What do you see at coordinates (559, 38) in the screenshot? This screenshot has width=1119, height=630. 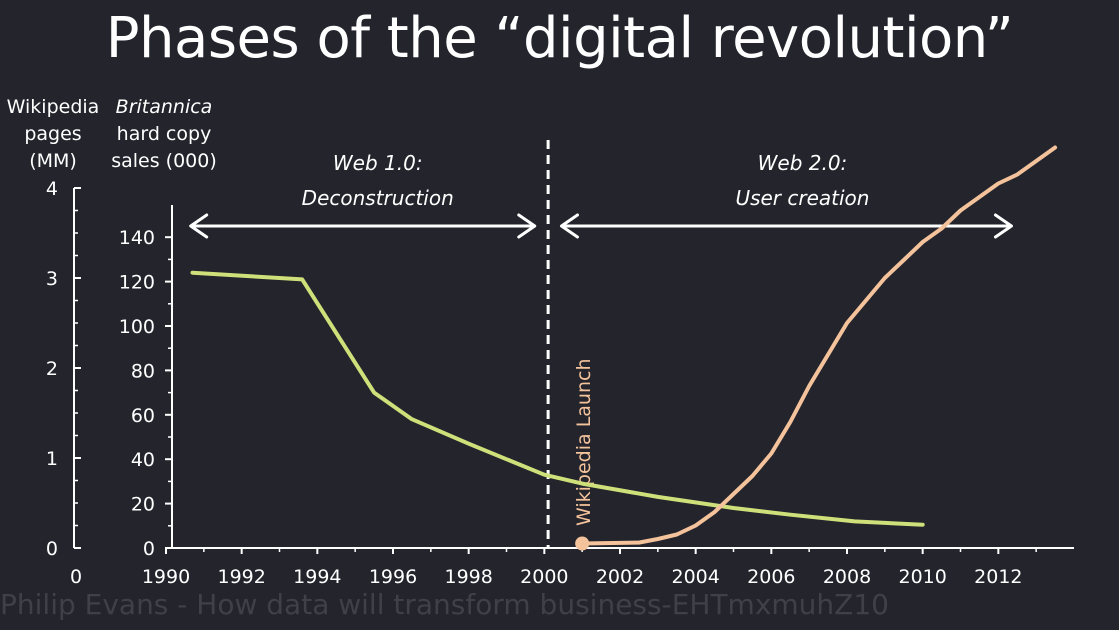 I see `slide-title: Phases of the “digital revolution”` at bounding box center [559, 38].